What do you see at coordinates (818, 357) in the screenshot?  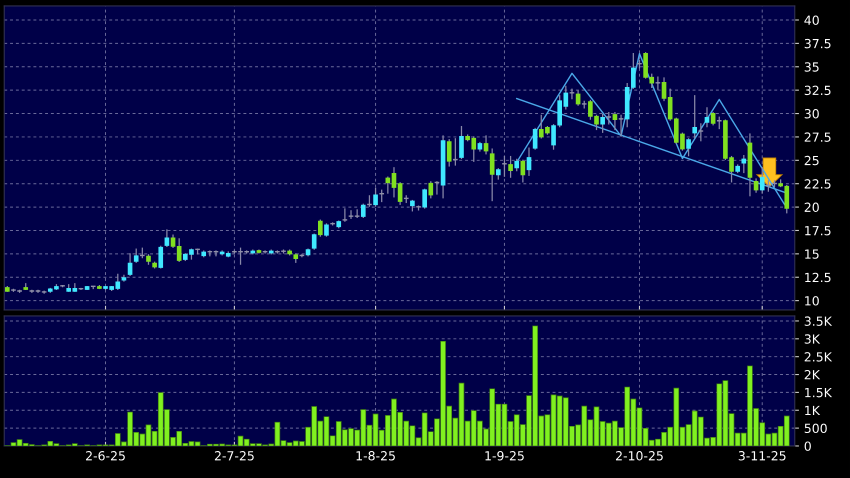 I see `y-tick-label: 2.5K` at bounding box center [818, 357].